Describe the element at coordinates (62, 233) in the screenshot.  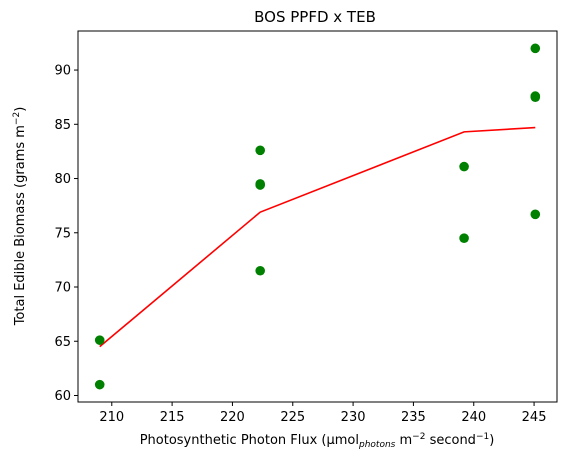
I see `y-tick-label: 75` at that location.